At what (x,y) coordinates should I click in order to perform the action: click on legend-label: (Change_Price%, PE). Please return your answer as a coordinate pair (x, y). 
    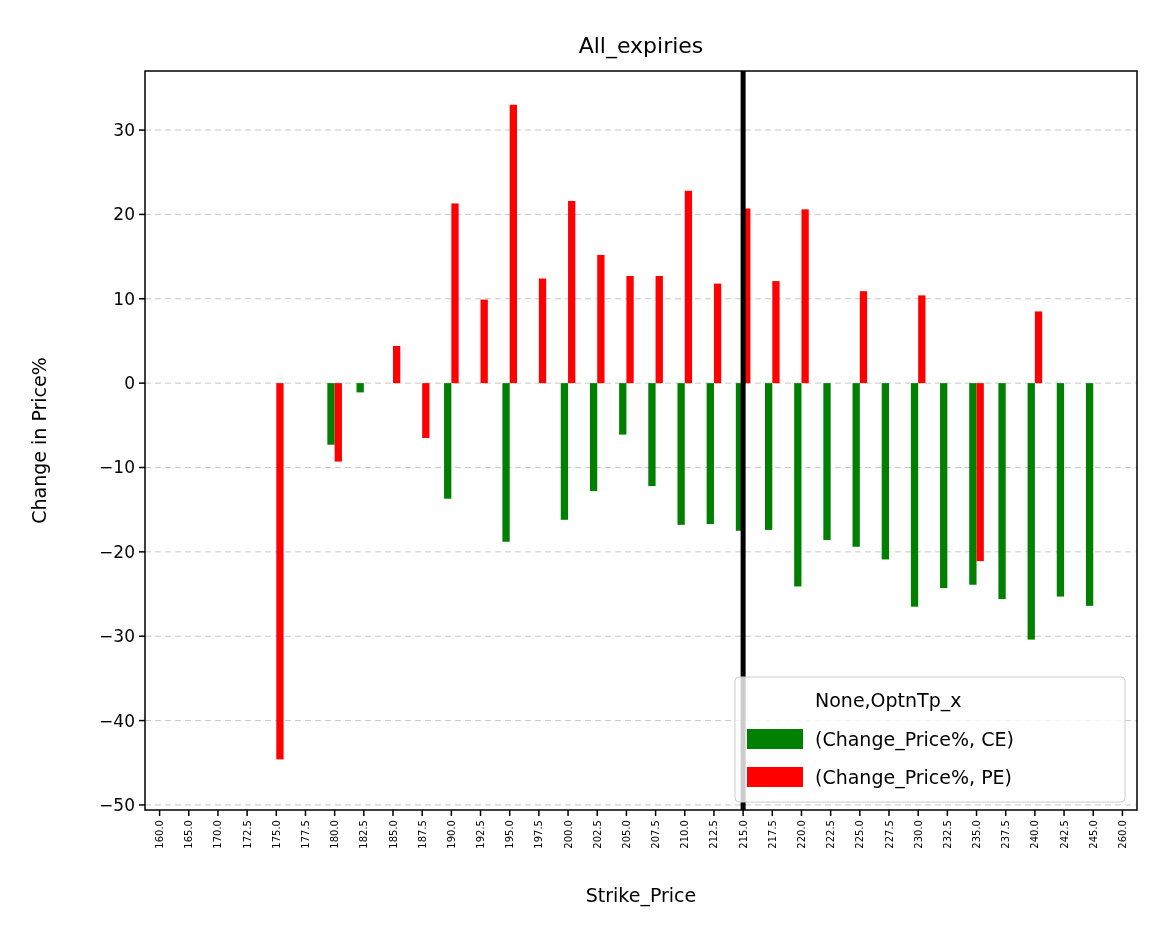
    Looking at the image, I should click on (914, 777).